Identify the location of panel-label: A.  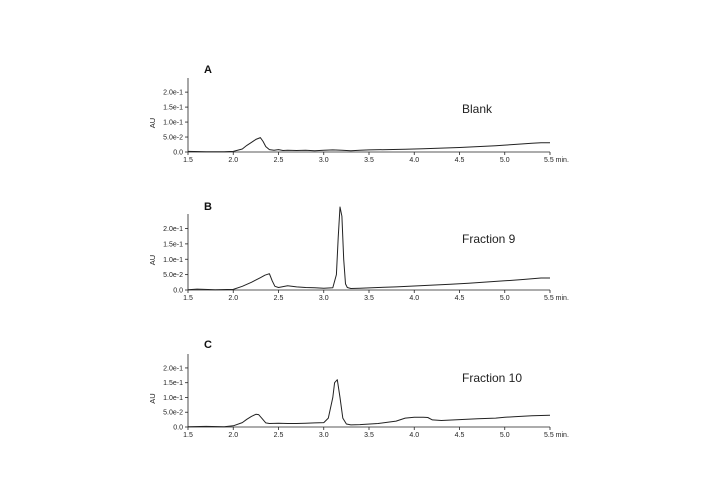
(208, 70).